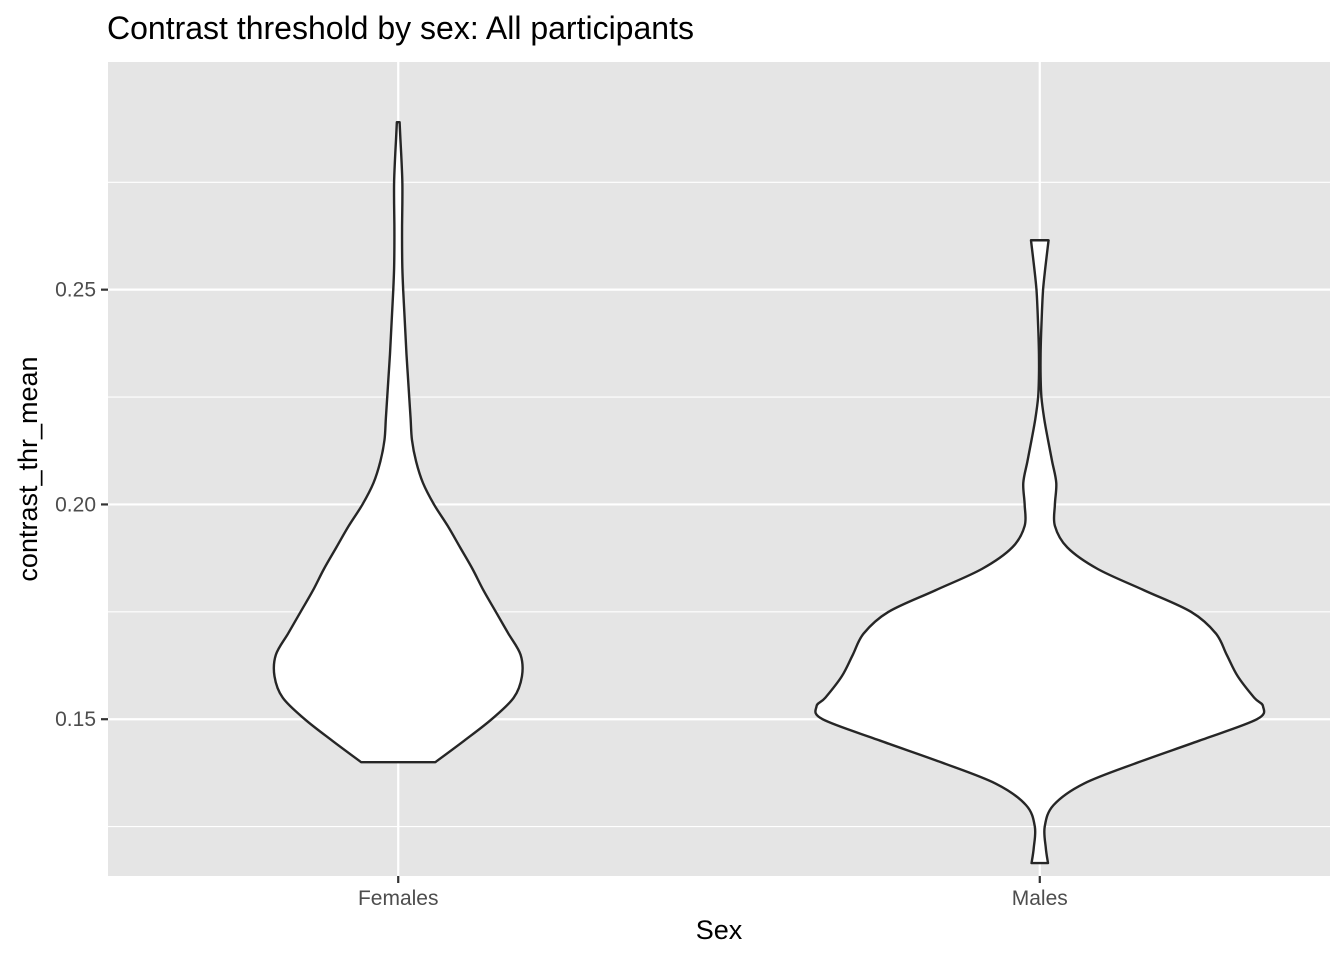 This screenshot has width=1344, height=960. Describe the element at coordinates (75, 719) in the screenshot. I see `y-tick-label: 0.15` at that location.